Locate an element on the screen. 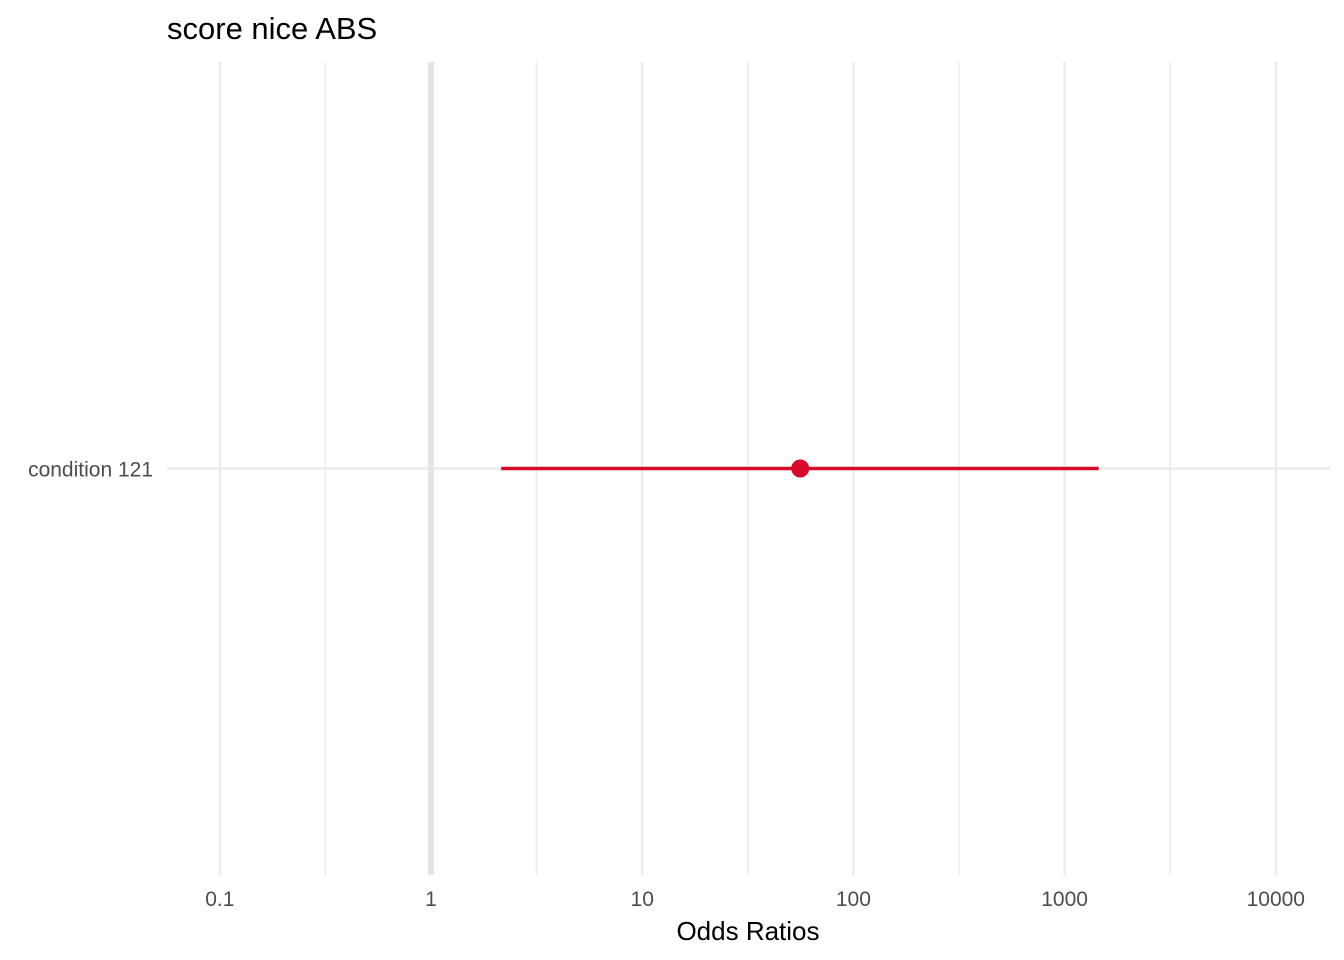 This screenshot has width=1344, height=960. x-tick-labels: 0.1 1 10 100 1000 10000 is located at coordinates (755, 899).